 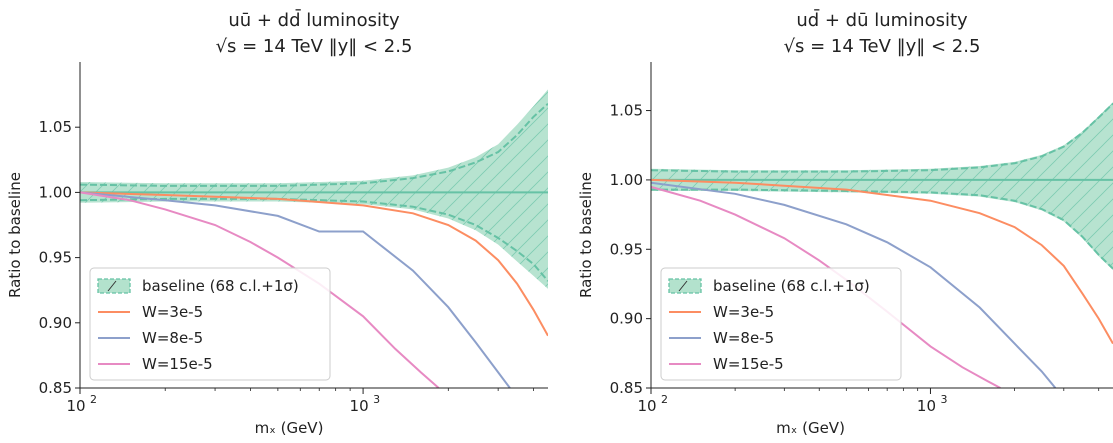 What do you see at coordinates (314, 20) in the screenshot?
I see `chart-title: uū + dd̄ luminosity` at bounding box center [314, 20].